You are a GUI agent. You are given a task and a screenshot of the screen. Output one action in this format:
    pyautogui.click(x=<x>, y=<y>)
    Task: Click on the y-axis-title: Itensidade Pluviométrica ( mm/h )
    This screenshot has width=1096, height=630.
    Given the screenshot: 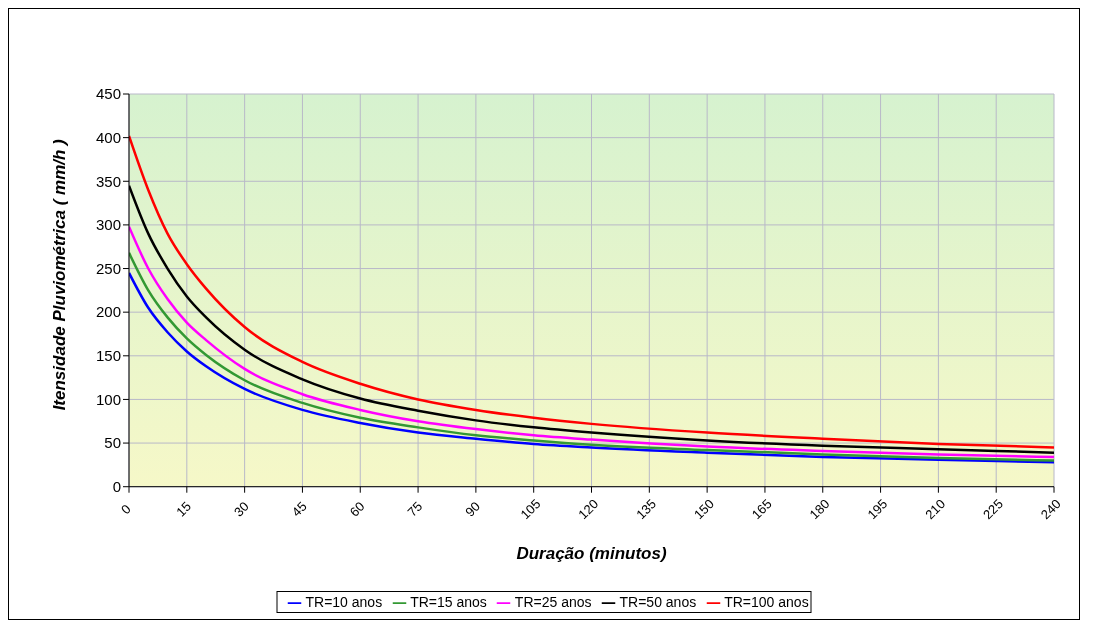 What is the action you would take?
    pyautogui.click(x=60, y=274)
    